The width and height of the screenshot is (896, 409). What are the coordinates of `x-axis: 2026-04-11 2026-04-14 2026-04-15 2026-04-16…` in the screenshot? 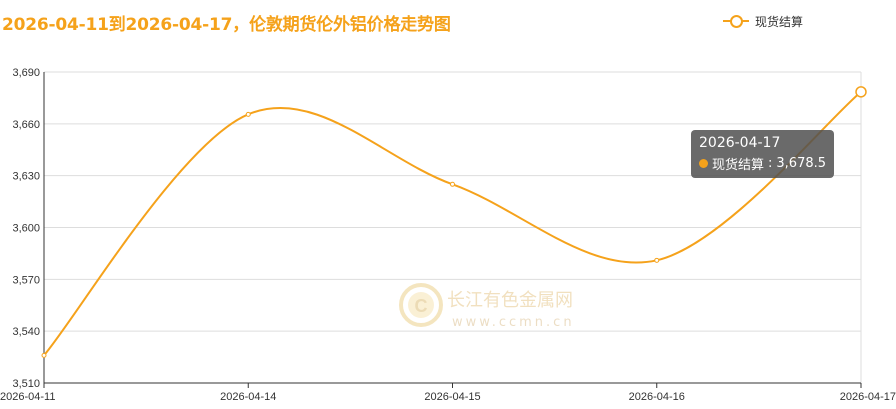 It's located at (448, 392).